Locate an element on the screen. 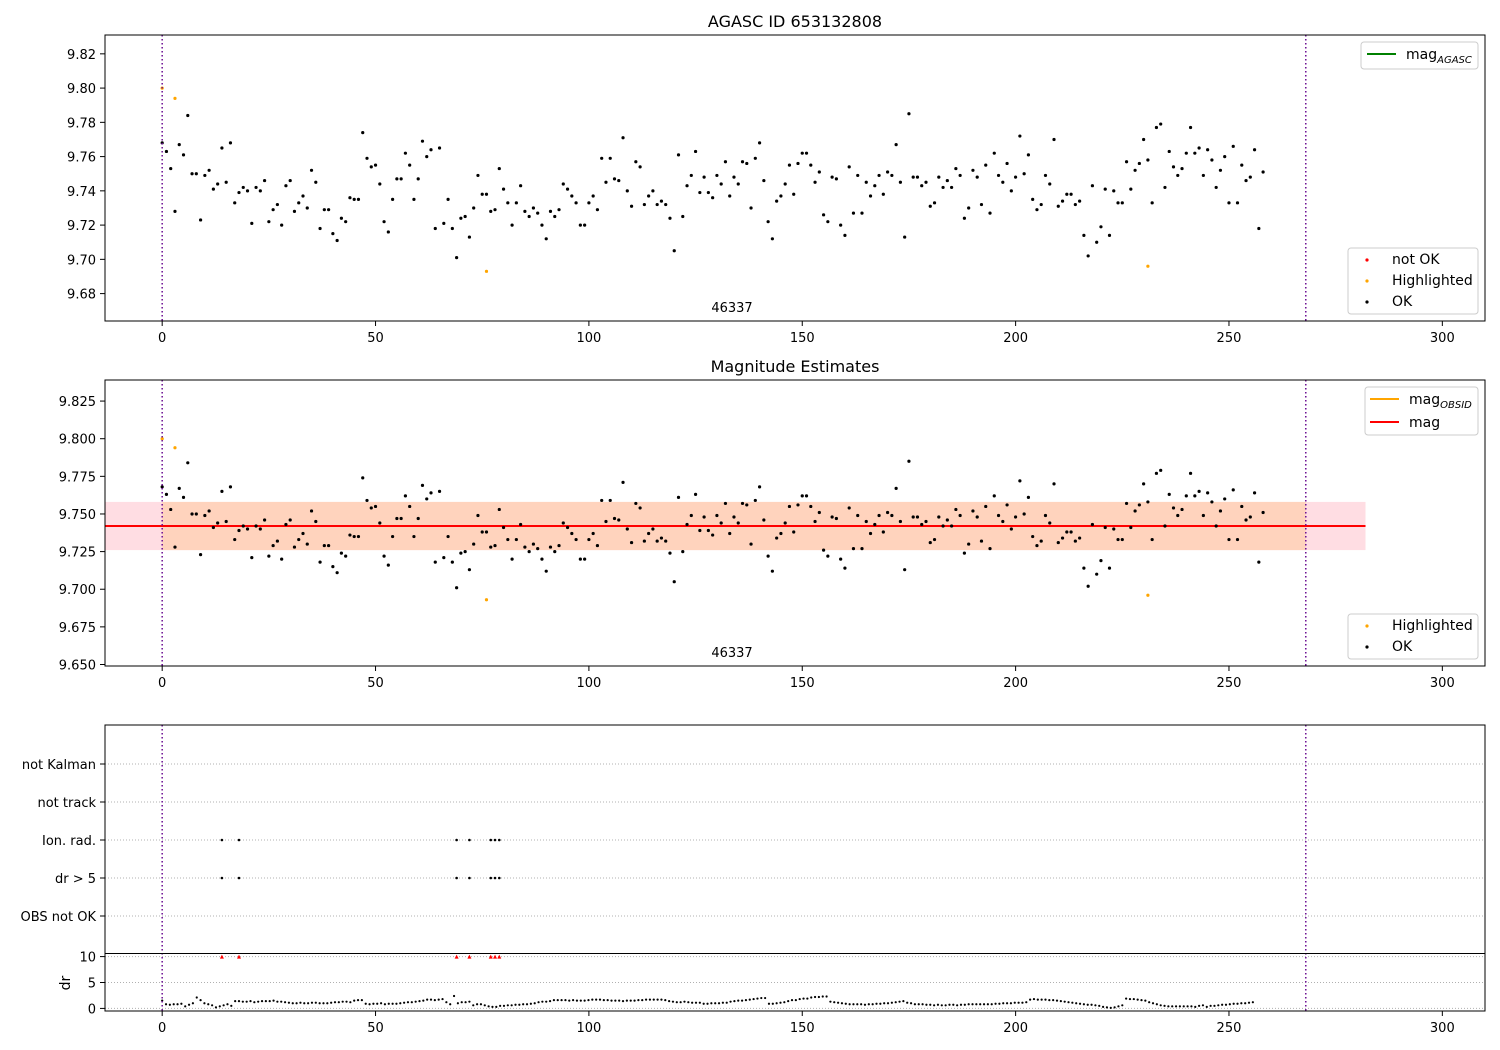  legend-ok-marker is located at coordinates (1367, 302).